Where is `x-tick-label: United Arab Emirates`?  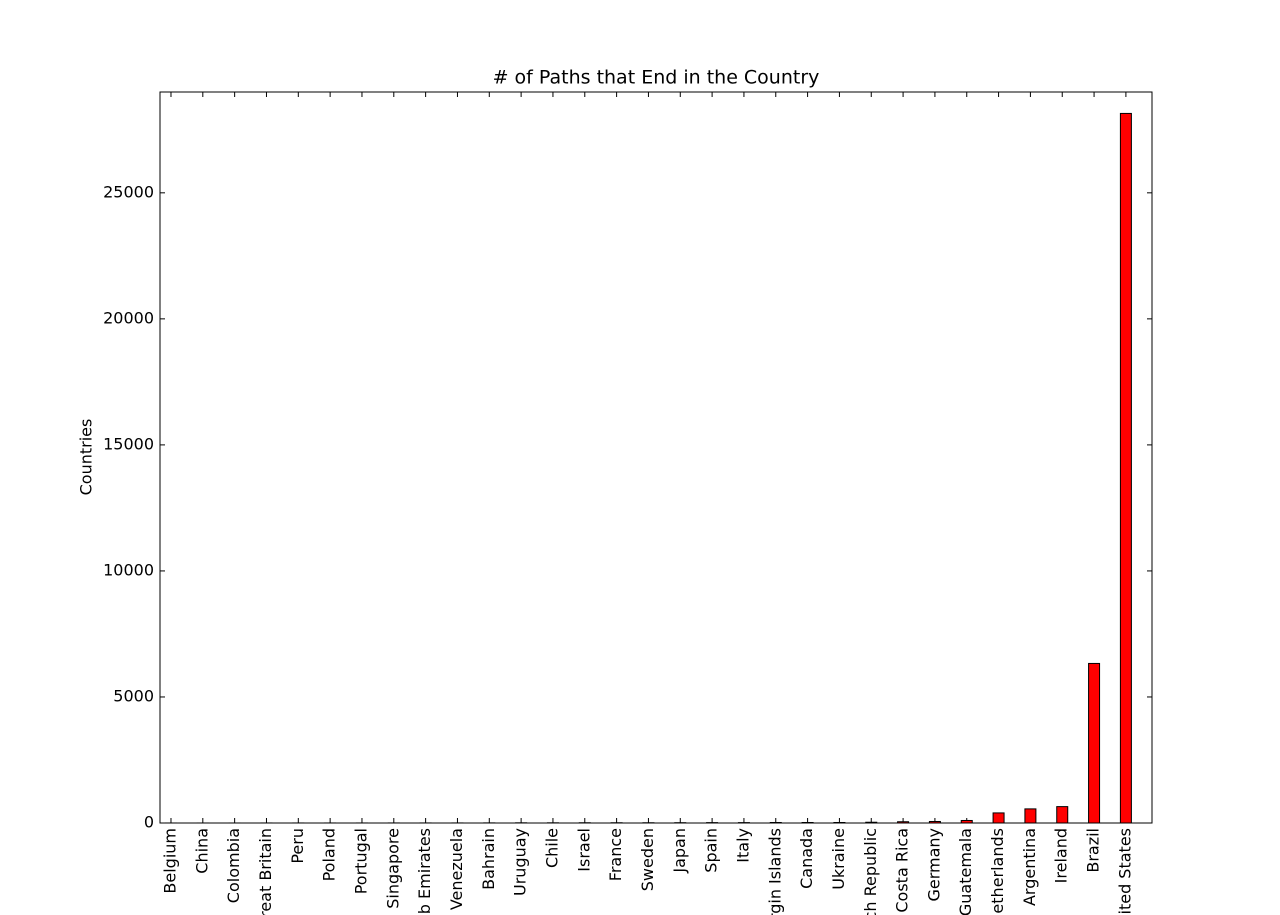
x-tick-label: United Arab Emirates is located at coordinates (424, 871).